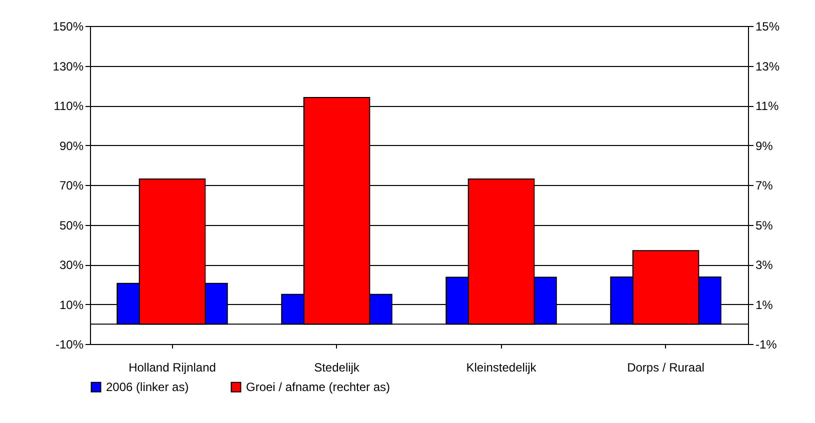  What do you see at coordinates (71, 265) in the screenshot?
I see `y-tick-label: 30%` at bounding box center [71, 265].